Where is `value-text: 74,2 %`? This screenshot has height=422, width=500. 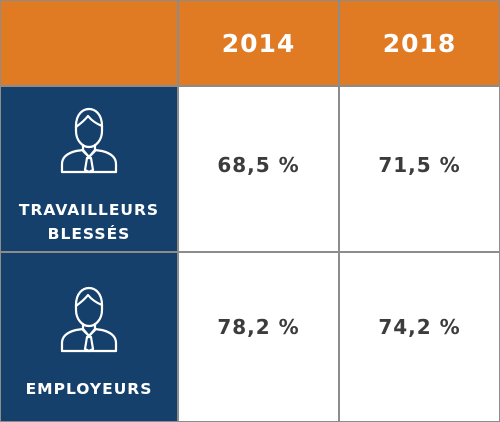 value-text: 74,2 % is located at coordinates (419, 327).